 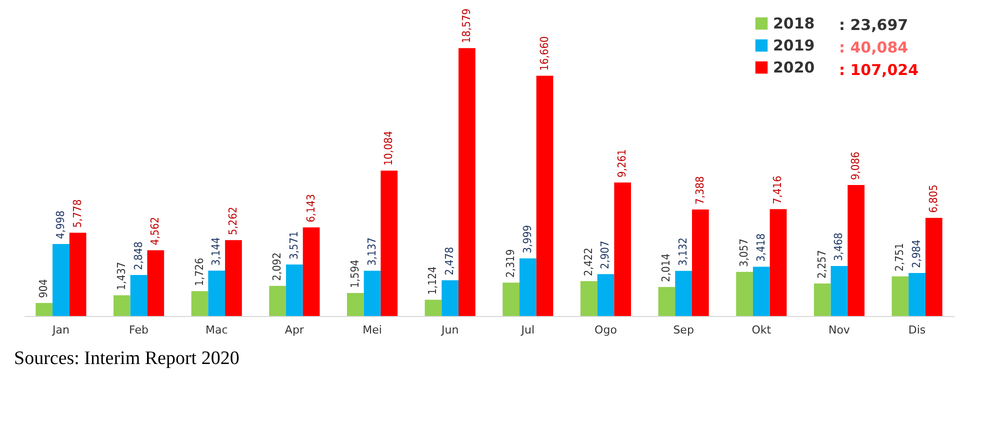 What do you see at coordinates (606, 330) in the screenshot?
I see `x-tick-label: Ogo` at bounding box center [606, 330].